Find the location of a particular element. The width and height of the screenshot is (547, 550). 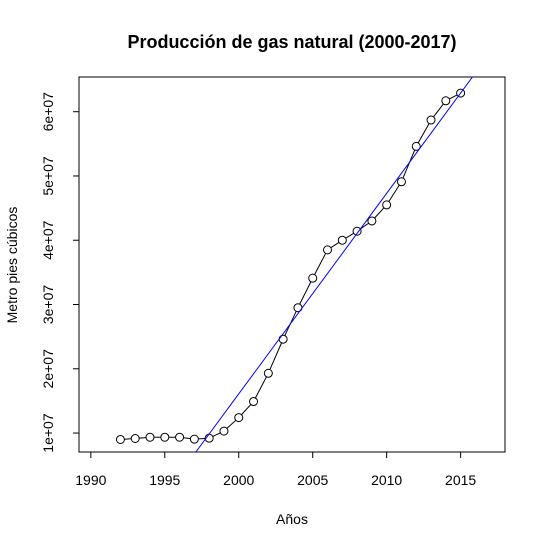

y-tick-label: 3e+07 is located at coordinates (48, 305).